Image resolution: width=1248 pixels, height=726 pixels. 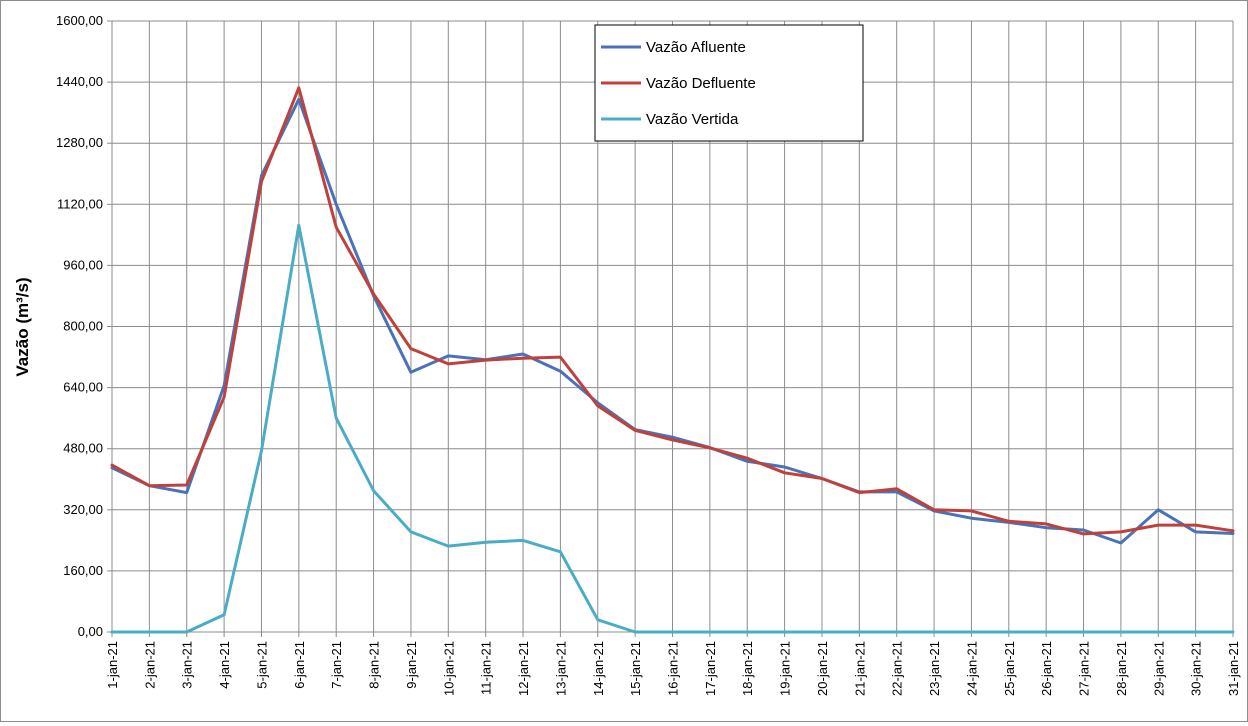 What do you see at coordinates (673, 668) in the screenshot?
I see `x-tick-label: 16-jan-21` at bounding box center [673, 668].